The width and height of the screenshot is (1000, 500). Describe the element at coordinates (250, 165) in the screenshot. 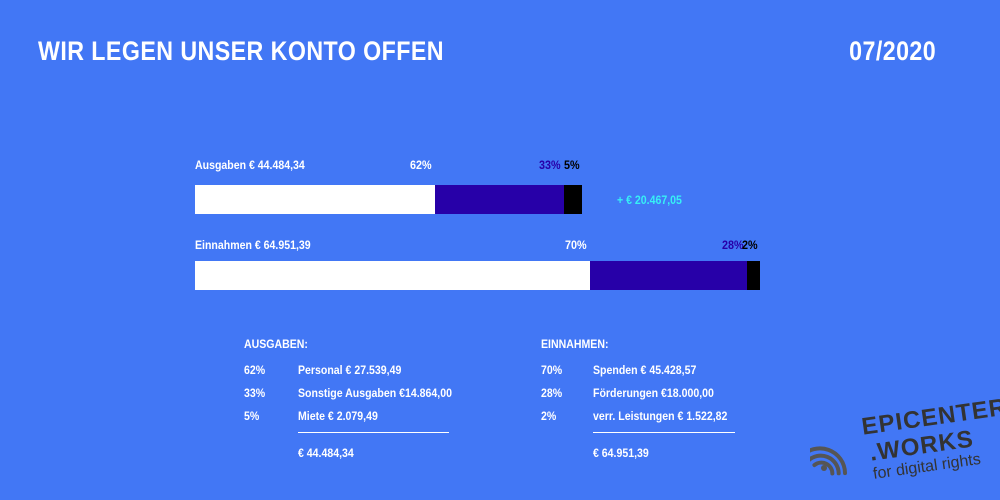

I see `bar-label-ausgaben: Ausgaben € 44.484,34` at that location.